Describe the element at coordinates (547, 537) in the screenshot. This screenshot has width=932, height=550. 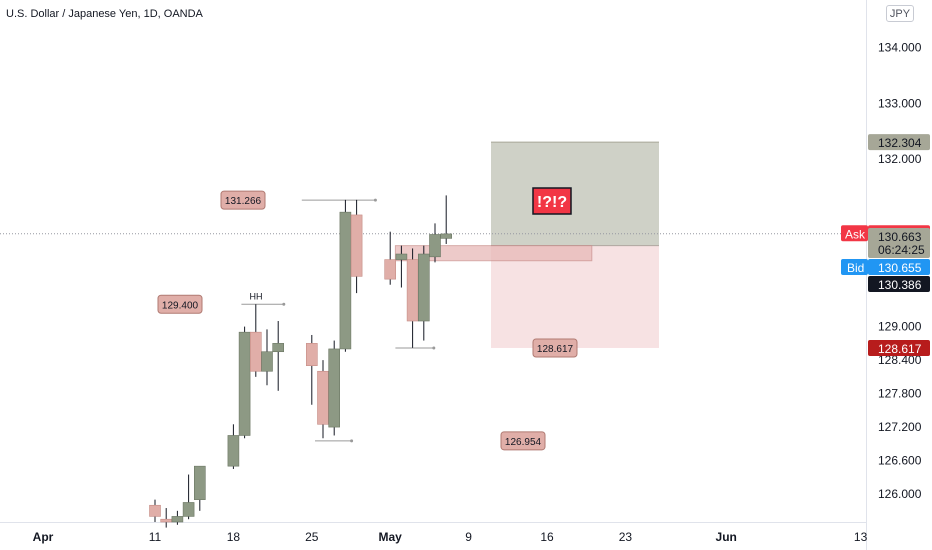
I see `time-tick-label: 16` at that location.